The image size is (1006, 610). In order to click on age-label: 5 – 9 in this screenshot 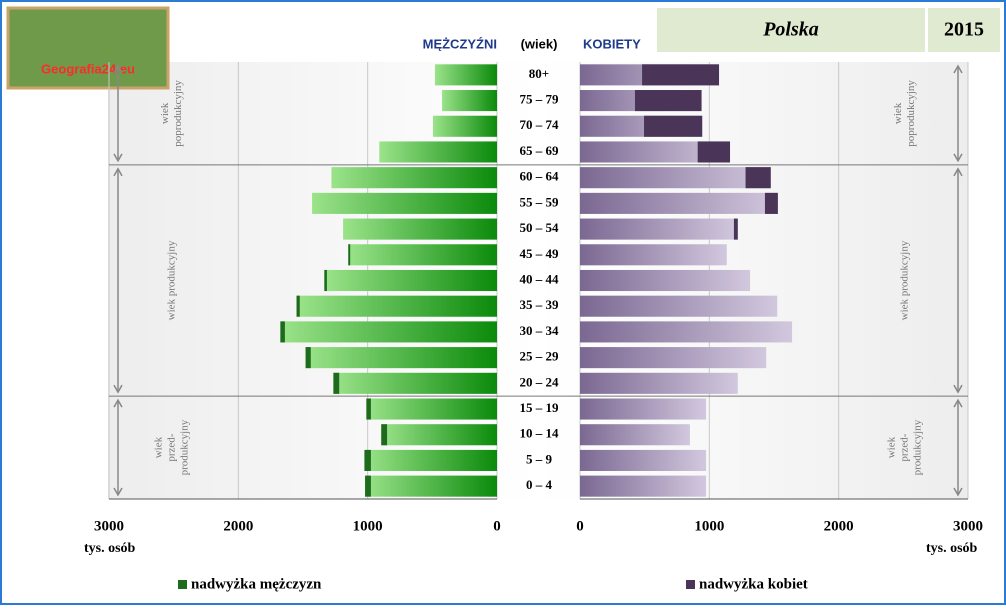, I will do `click(539, 458)`.